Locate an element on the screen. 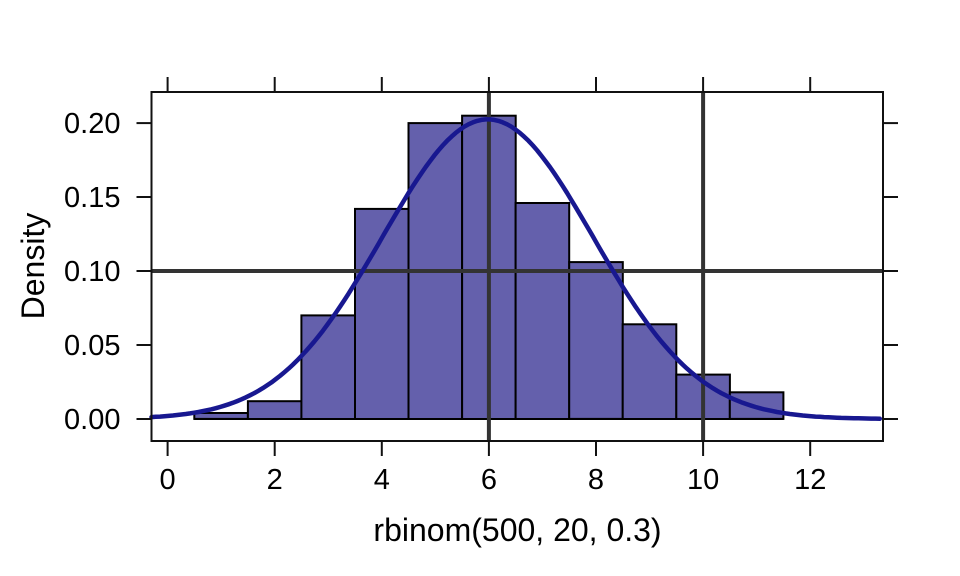 This screenshot has height=576, width=960. y-axis-tick-labels: 0.00 0.05 0.10 0.15 0.20 is located at coordinates (92, 272).